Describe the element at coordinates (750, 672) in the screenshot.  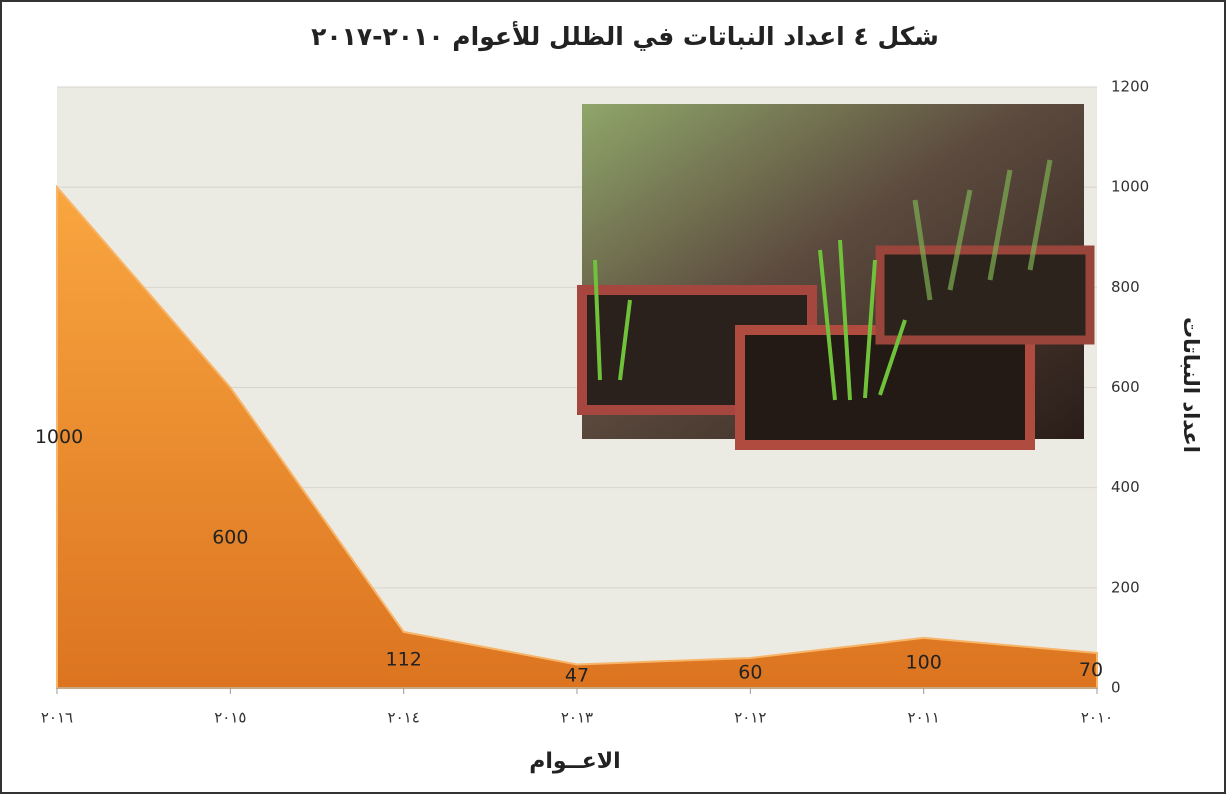
I see `data-label: 60` at that location.